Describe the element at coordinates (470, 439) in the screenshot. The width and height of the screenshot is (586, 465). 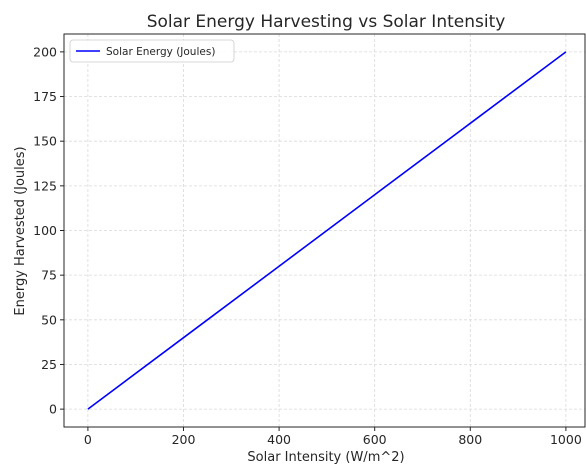
I see `x-tick-label: 800` at that location.